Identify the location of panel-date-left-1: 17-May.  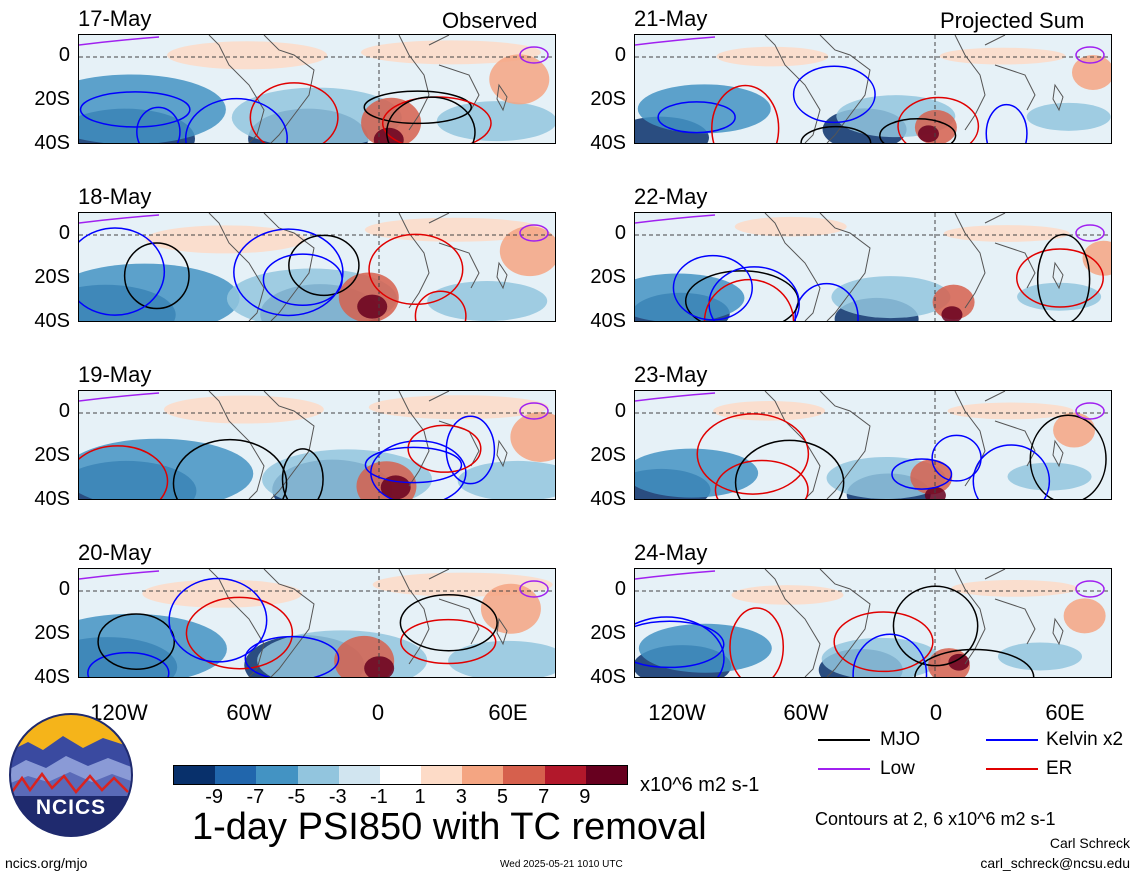
(115, 18).